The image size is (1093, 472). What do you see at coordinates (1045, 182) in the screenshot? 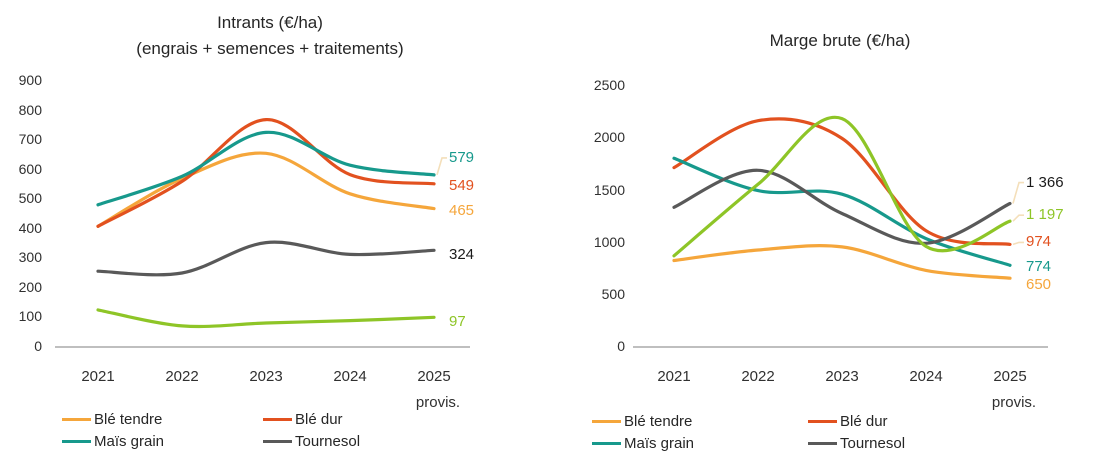
I see `end-data-label-tournesol: 1 366` at bounding box center [1045, 182].